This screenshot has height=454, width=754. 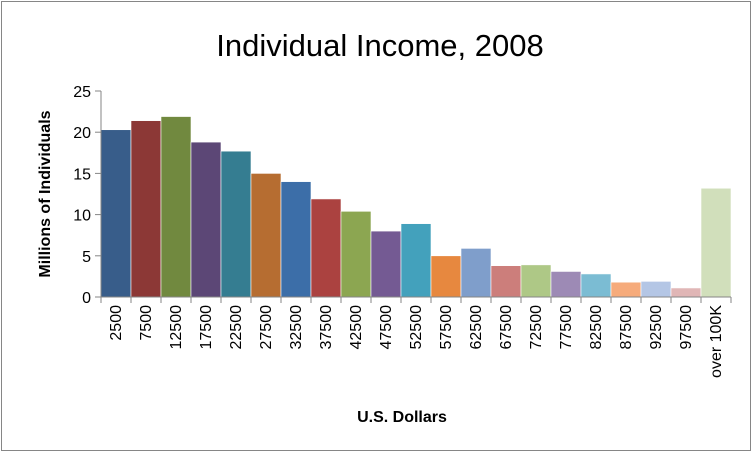 I want to click on x-tick-label: 97500, so click(x=686, y=327).